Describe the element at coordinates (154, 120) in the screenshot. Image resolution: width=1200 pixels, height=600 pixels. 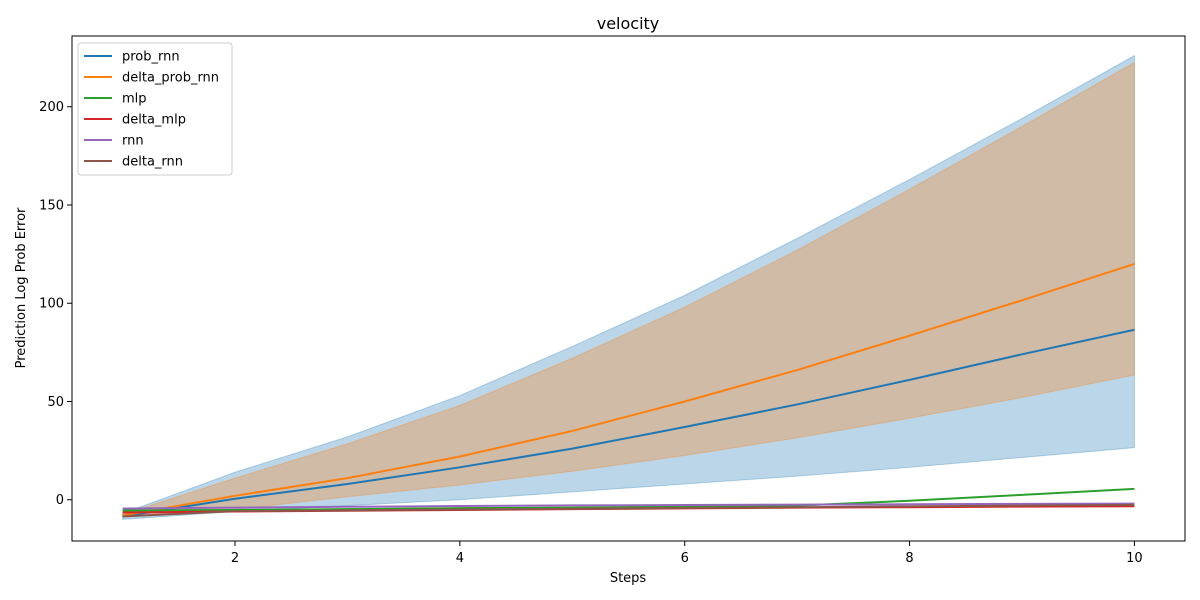
I see `legend-label-delta_mlp: delta_mlp` at that location.